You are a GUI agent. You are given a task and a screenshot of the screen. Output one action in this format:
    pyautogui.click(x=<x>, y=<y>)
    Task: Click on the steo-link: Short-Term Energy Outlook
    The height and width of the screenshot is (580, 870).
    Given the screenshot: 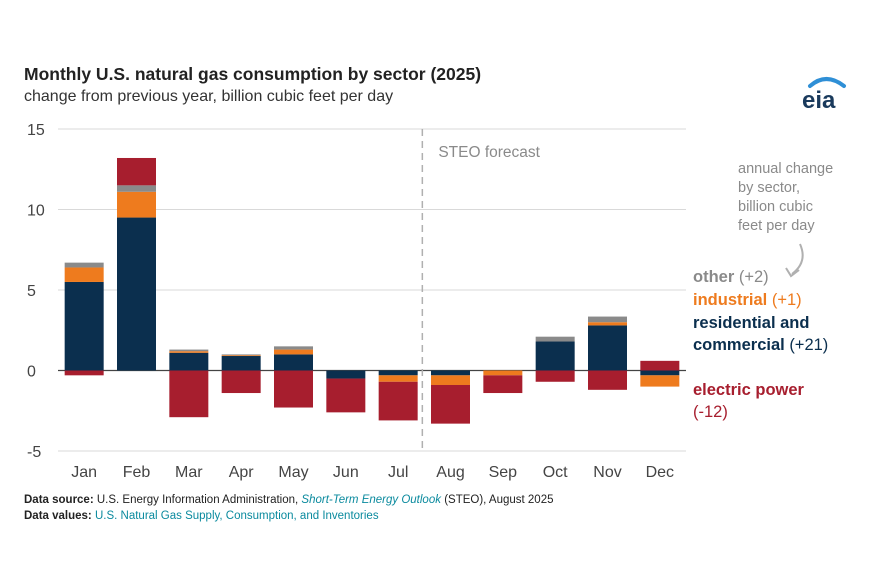 What is the action you would take?
    pyautogui.click(x=371, y=500)
    